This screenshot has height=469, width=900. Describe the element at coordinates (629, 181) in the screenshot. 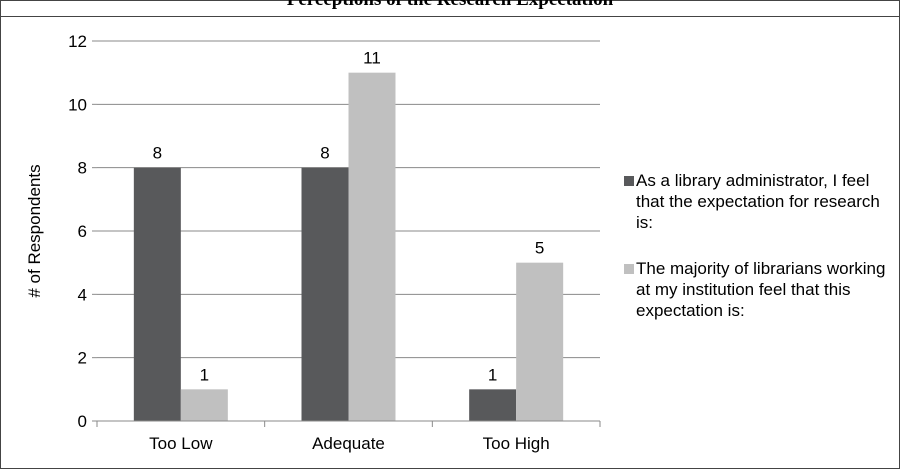

I see `legend-swatch-administrator` at that location.